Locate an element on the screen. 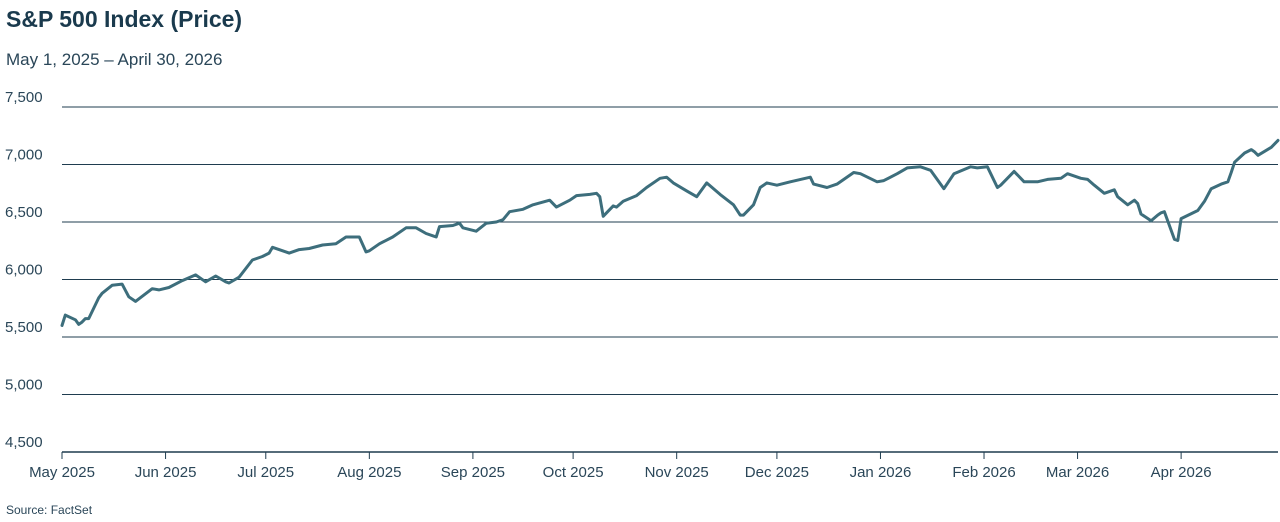 Image resolution: width=1280 pixels, height=522 pixels. chart-source: Source: FactSet is located at coordinates (49, 510).